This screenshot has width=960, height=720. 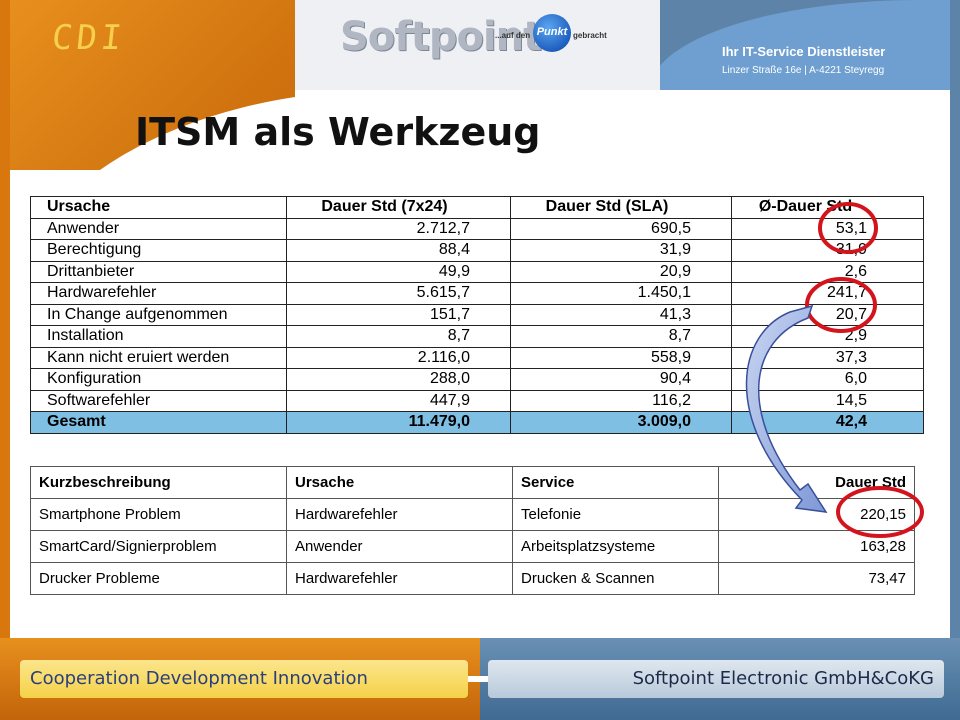 What do you see at coordinates (621, 207) in the screenshot?
I see `header-cell: Dauer Std (SLA)` at bounding box center [621, 207].